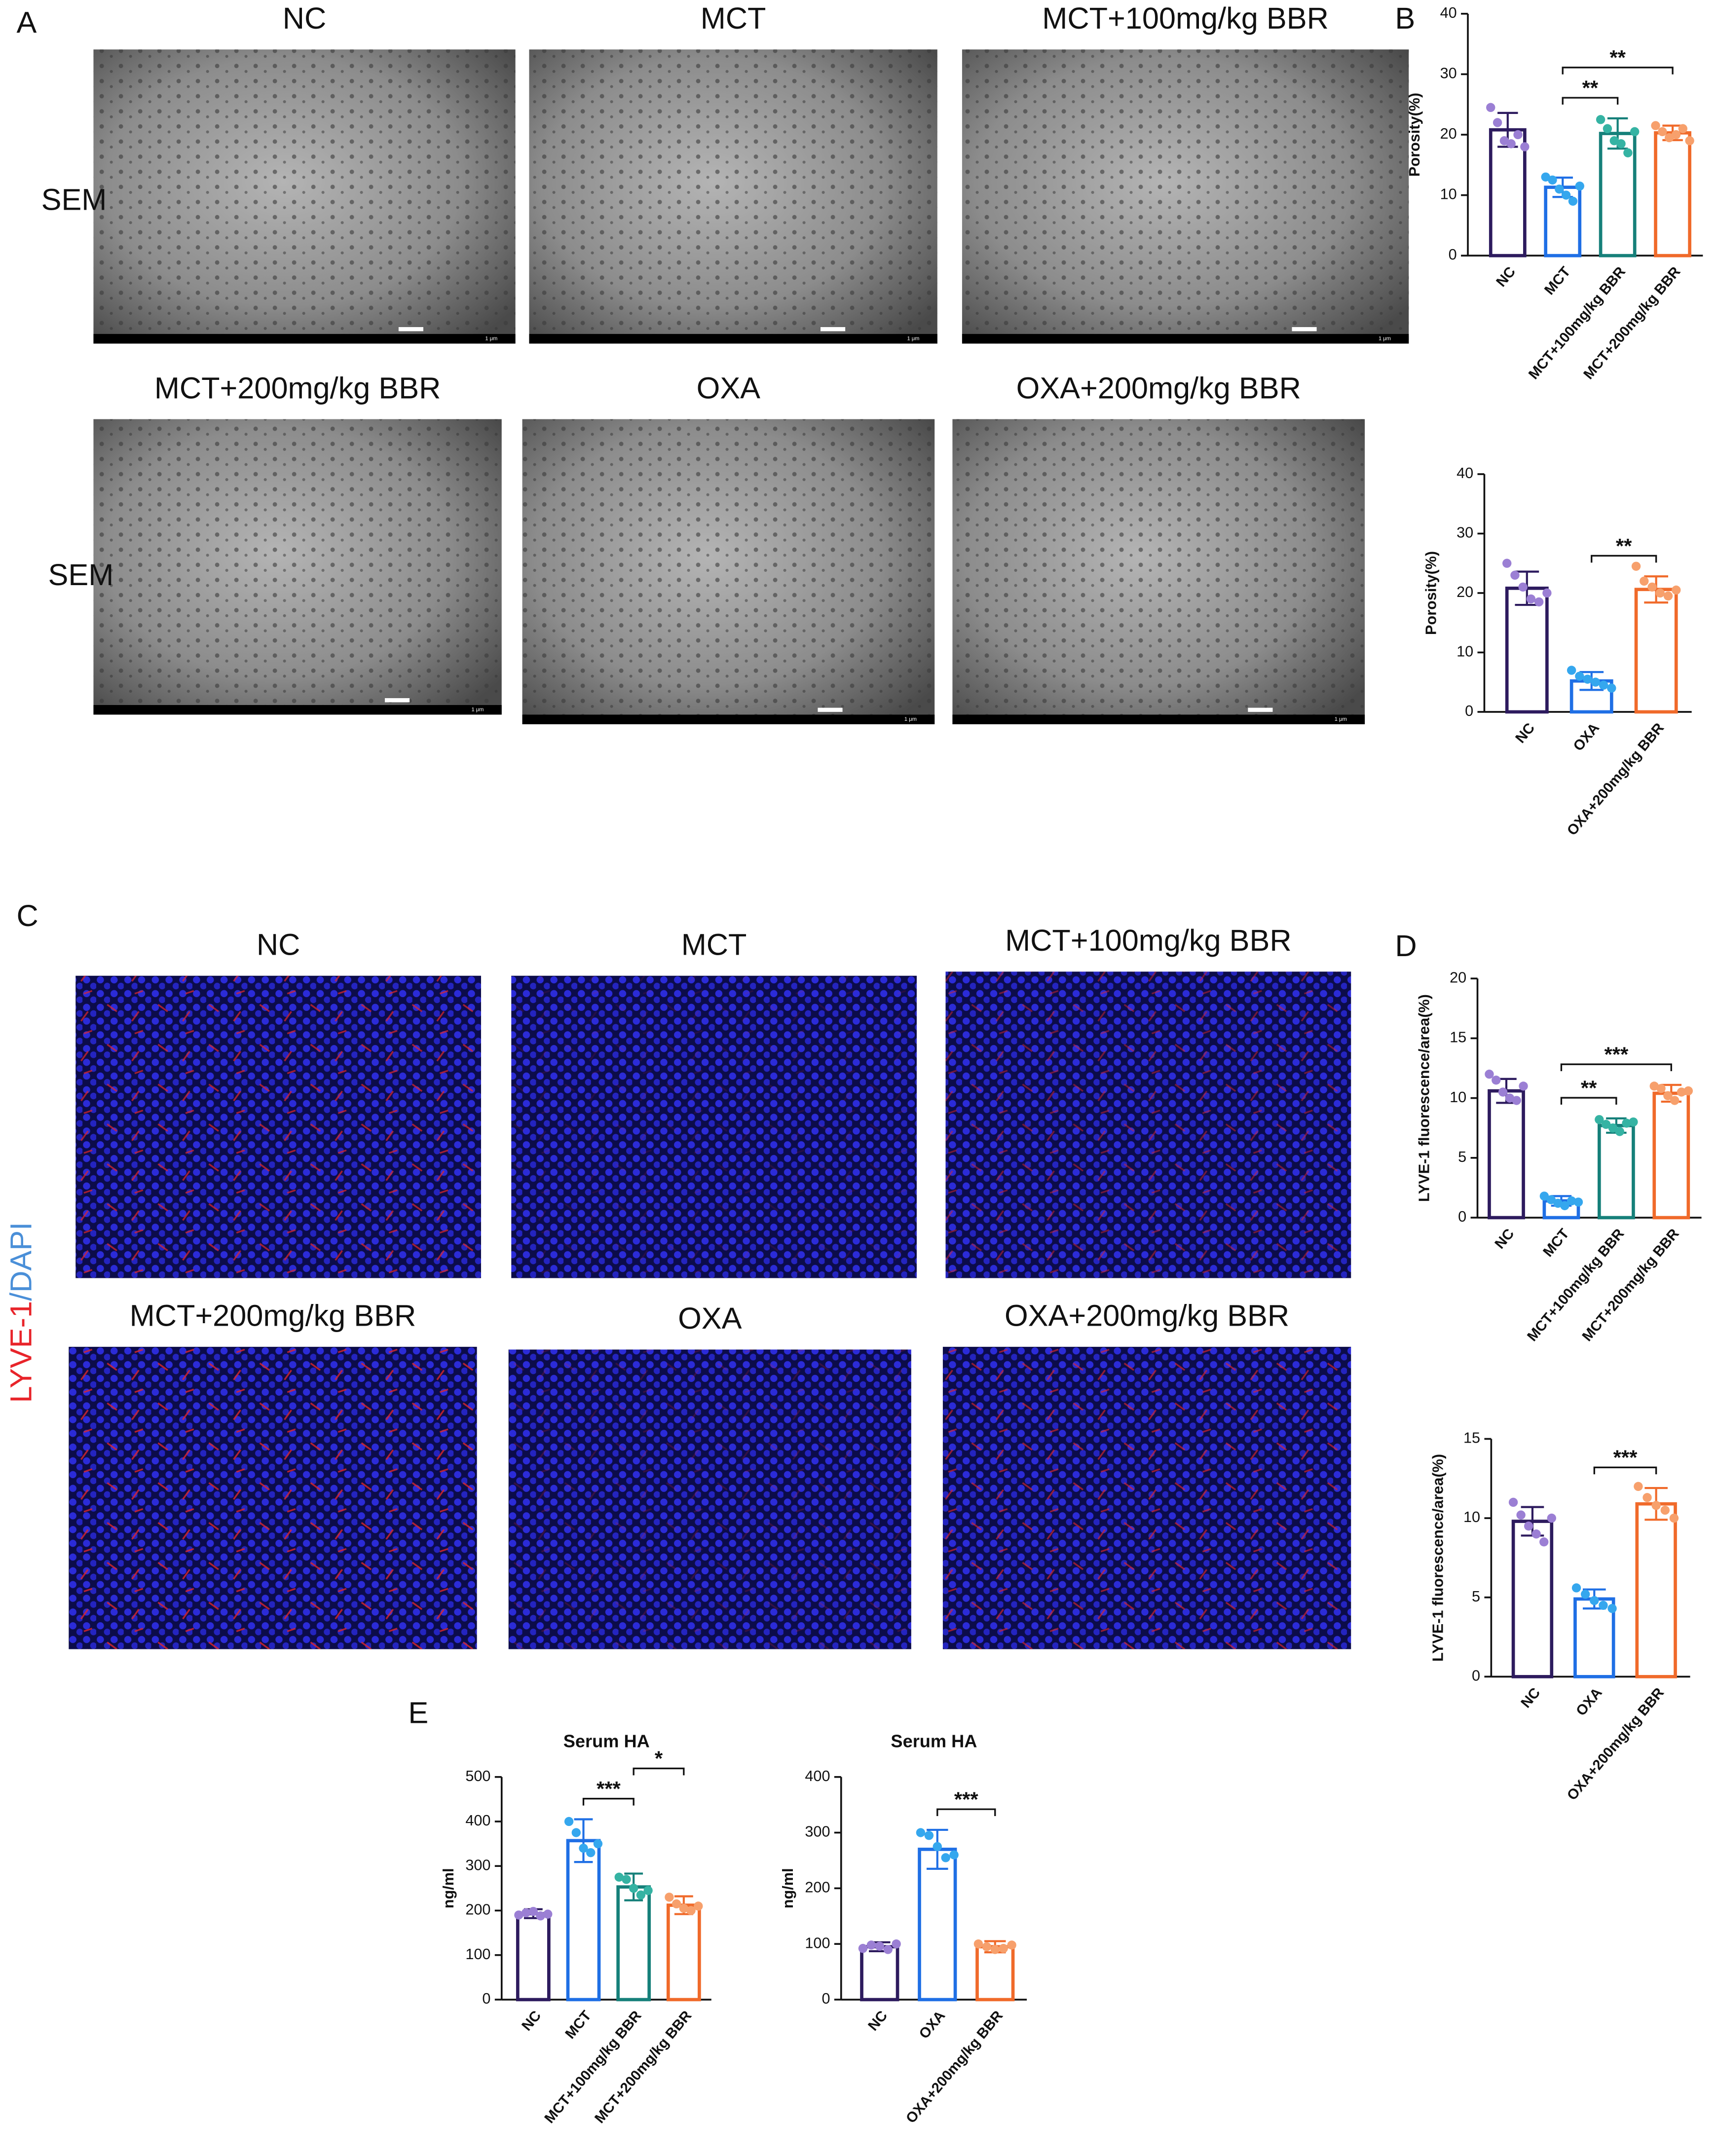 Image resolution: width=1718 pixels, height=2156 pixels. I want to click on image-title: MCT+100mg/kg BBR, so click(1185, 18).